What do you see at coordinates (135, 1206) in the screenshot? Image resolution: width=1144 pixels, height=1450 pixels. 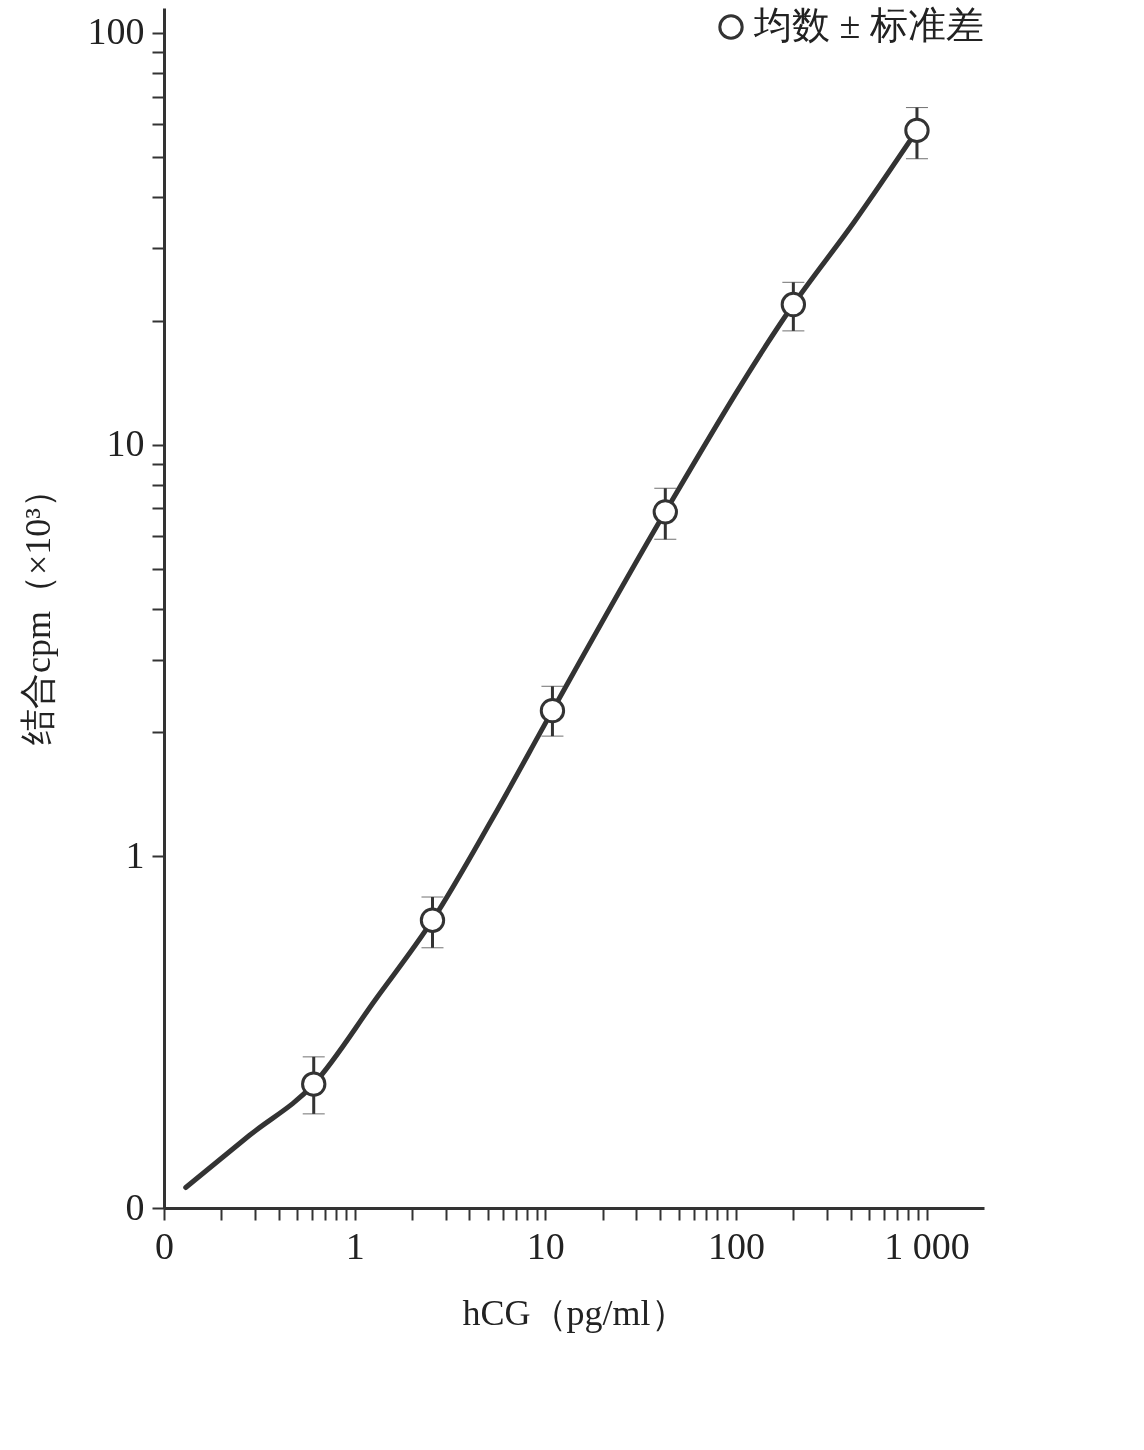 I see `y-tick-label: 0` at bounding box center [135, 1206].